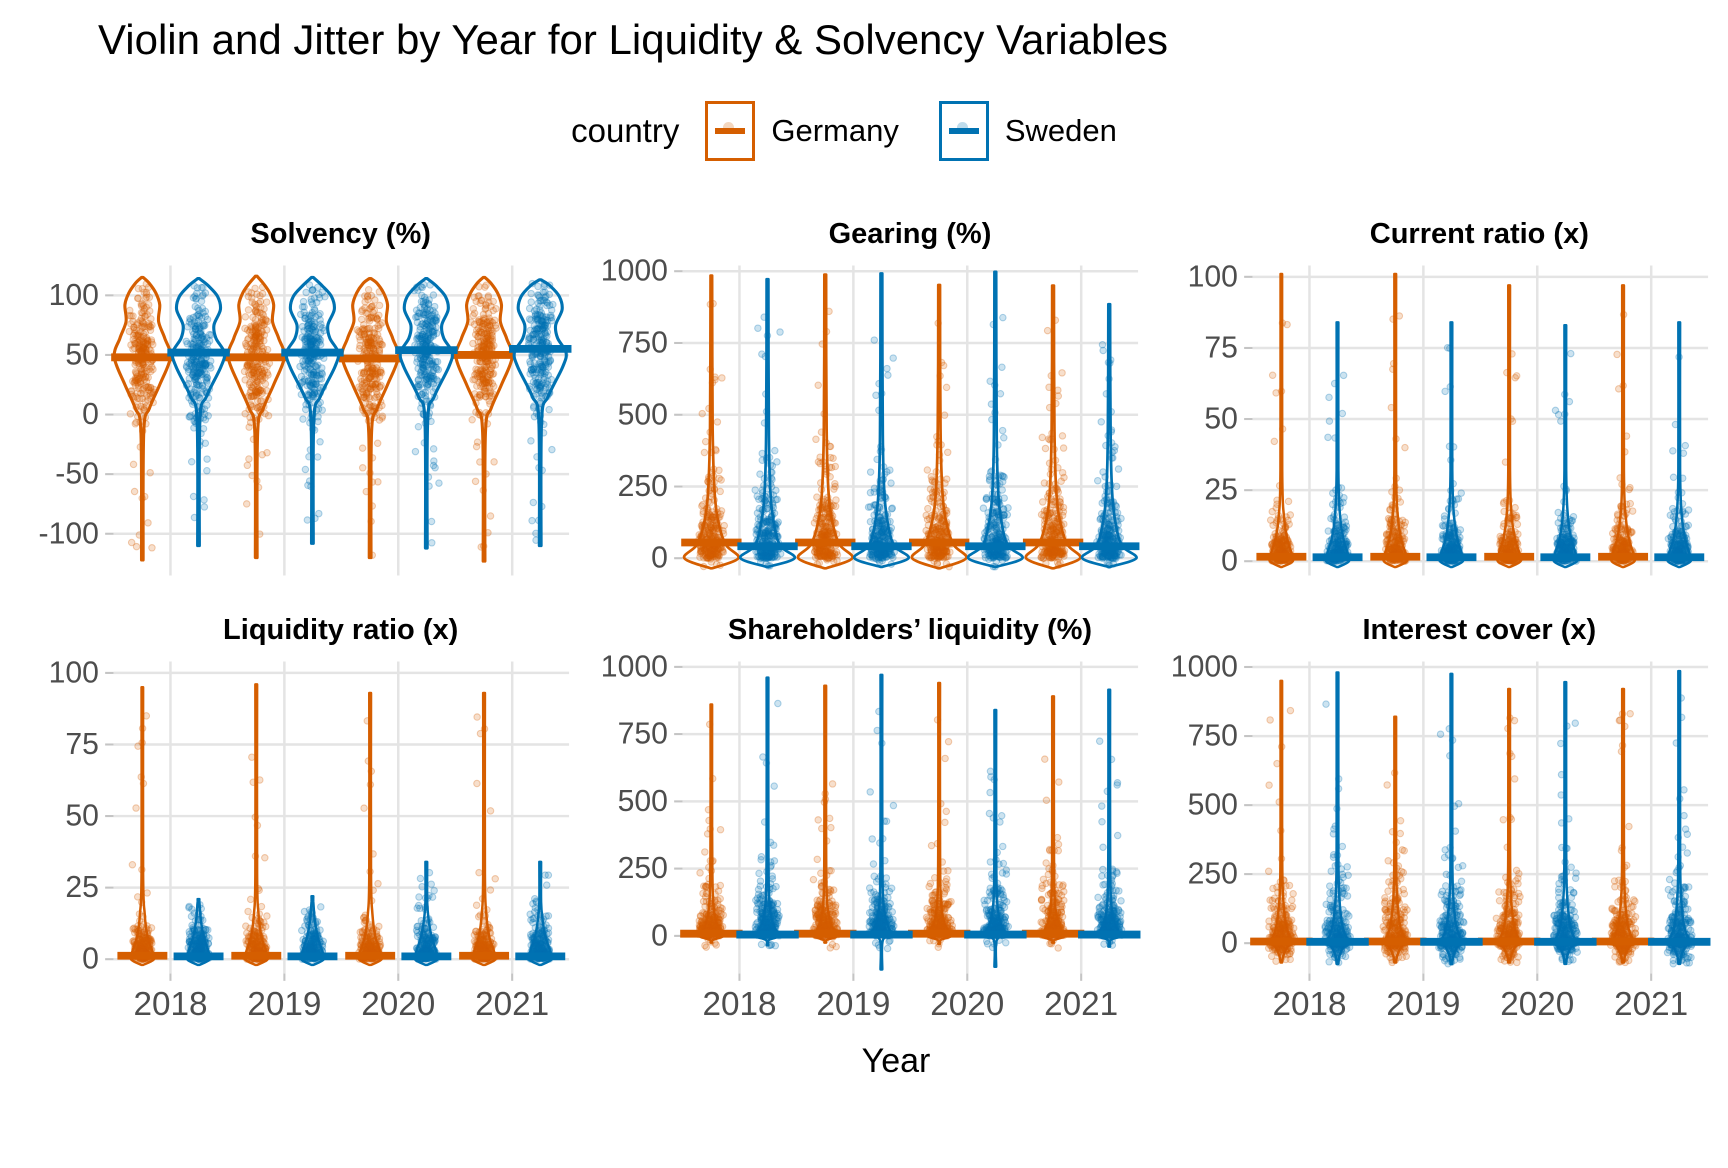  I want to click on y-axis: 0 250 500 750 1000, so click(642, 415).